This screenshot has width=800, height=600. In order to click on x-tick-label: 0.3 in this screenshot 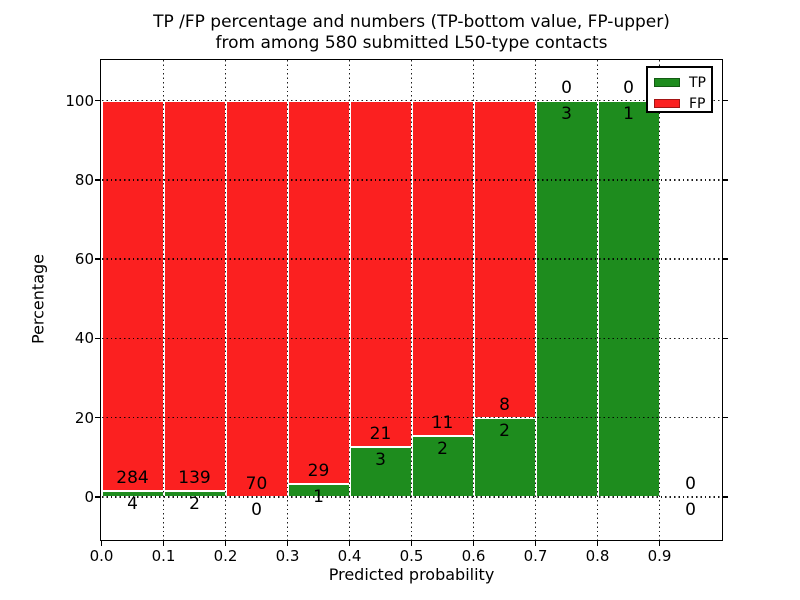, I will do `click(287, 556)`.